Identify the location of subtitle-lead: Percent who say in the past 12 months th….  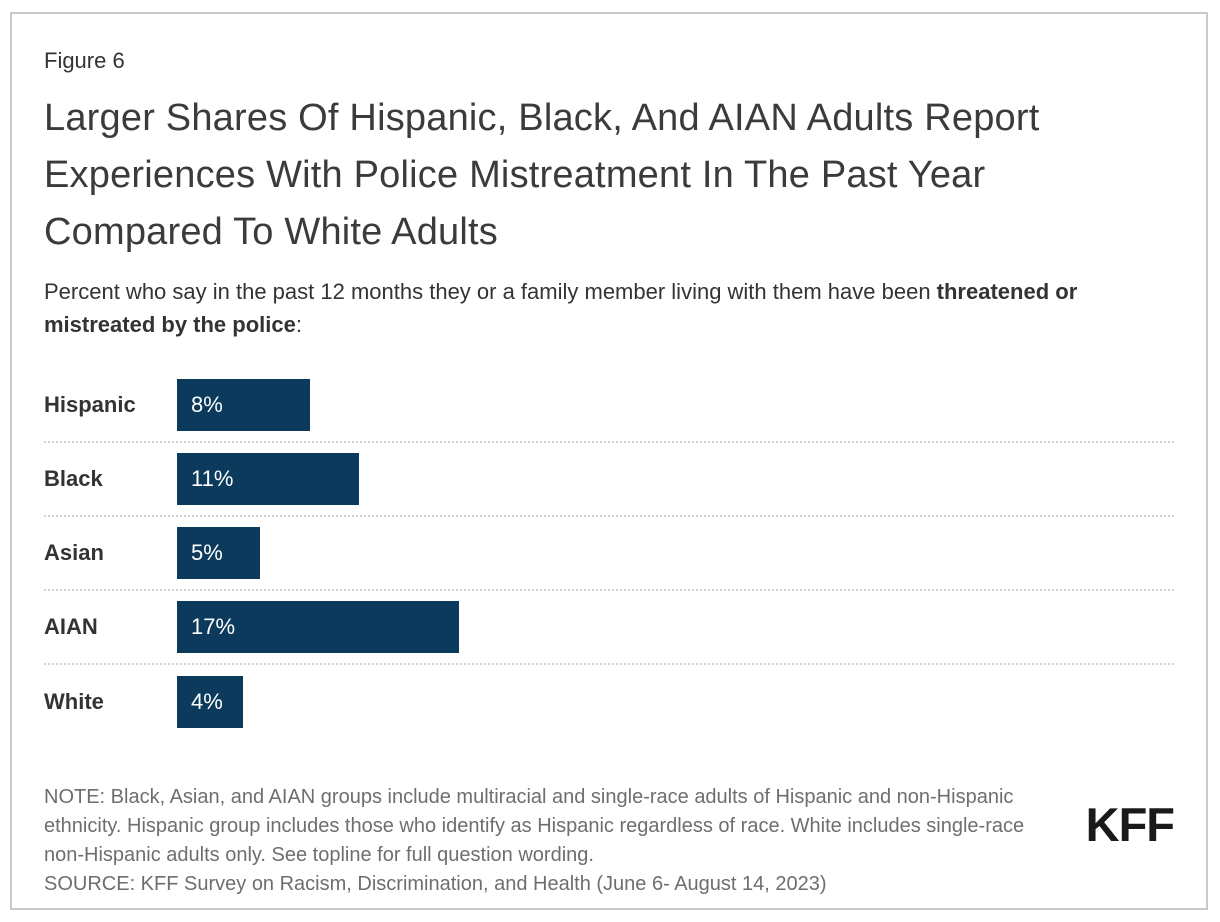
(490, 291).